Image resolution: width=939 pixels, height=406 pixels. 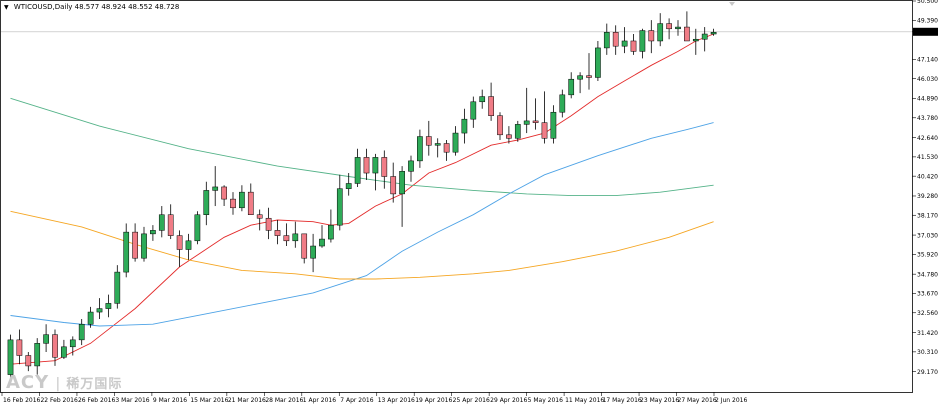 I want to click on x-tick-label: 9 Mar 2016, so click(x=170, y=400).